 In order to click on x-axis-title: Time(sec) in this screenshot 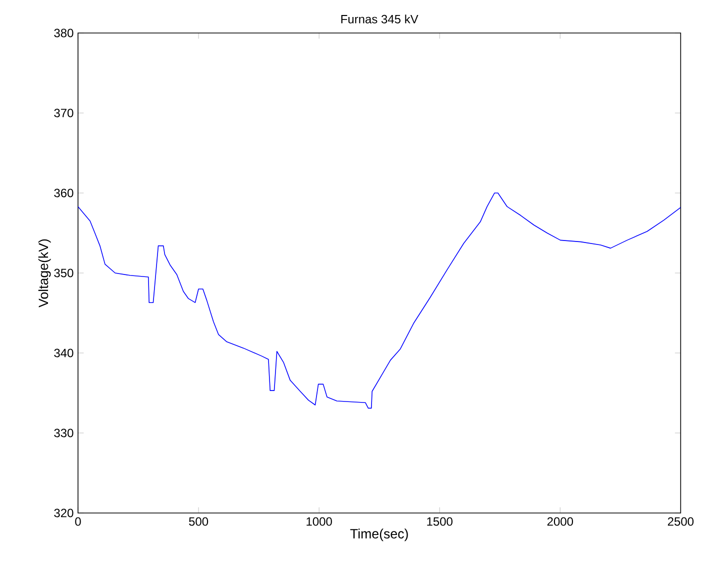, I will do `click(379, 535)`.